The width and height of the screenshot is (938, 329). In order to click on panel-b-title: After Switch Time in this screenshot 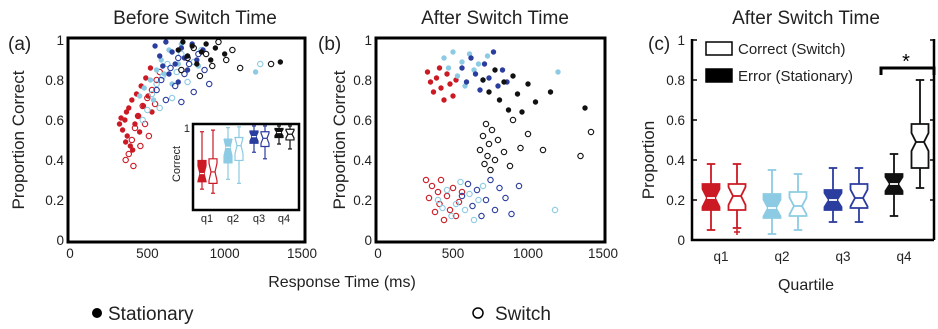, I will do `click(495, 18)`.